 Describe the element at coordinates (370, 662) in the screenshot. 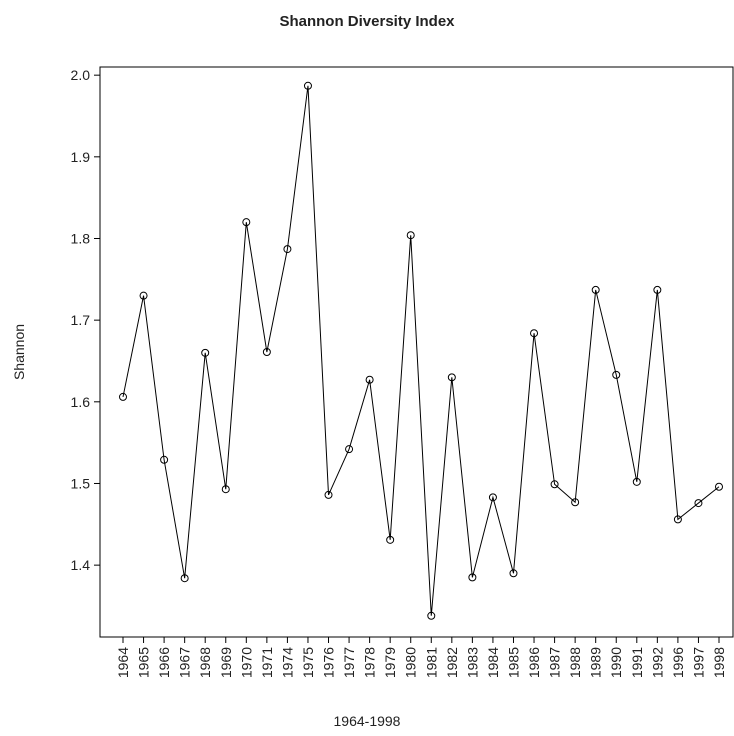

I see `x-tick-label: 1978` at that location.